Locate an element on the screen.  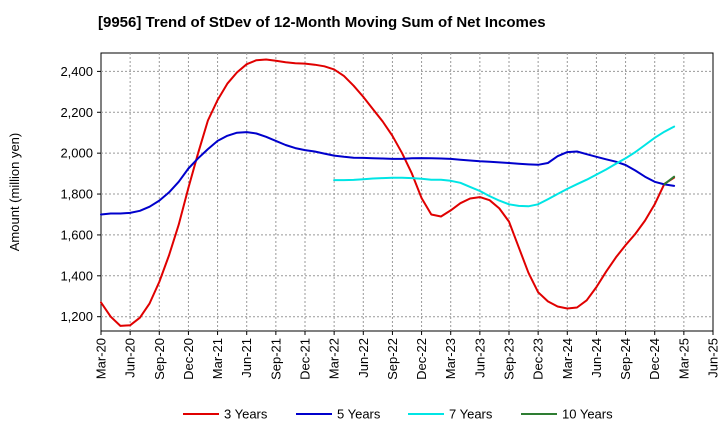
x-tick-label: Mar-22 is located at coordinates (334, 358).